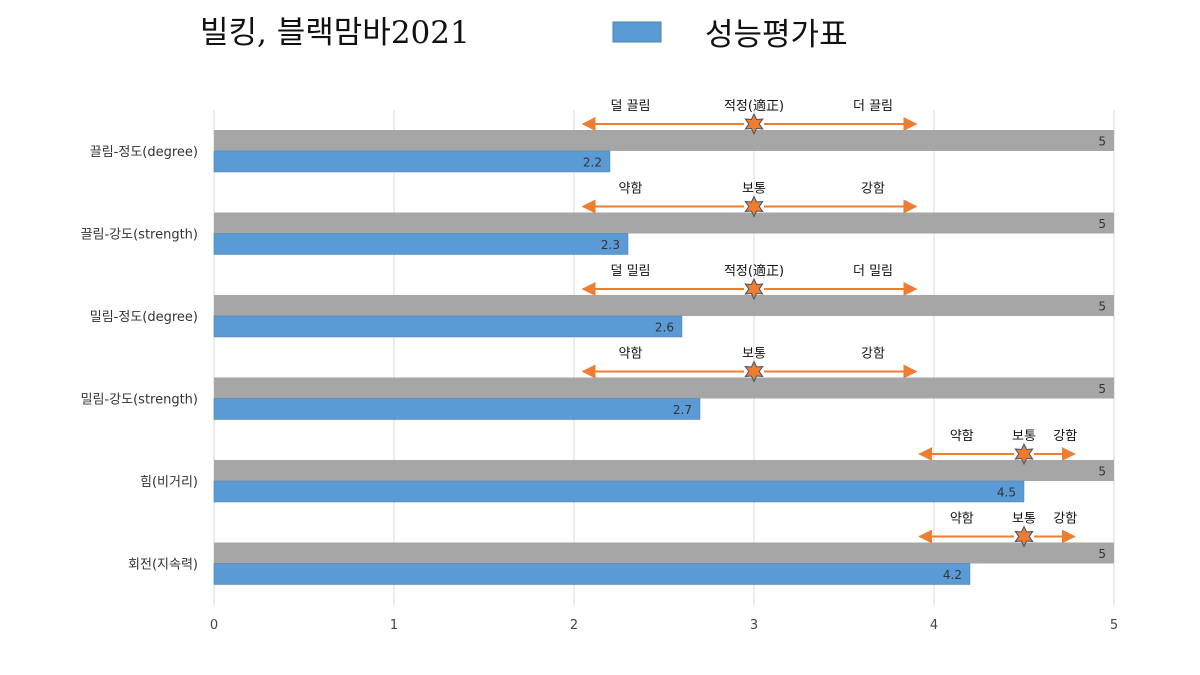 Image resolution: width=1200 pixels, height=675 pixels. Describe the element at coordinates (394, 625) in the screenshot. I see `x-tick-label: 1` at that location.